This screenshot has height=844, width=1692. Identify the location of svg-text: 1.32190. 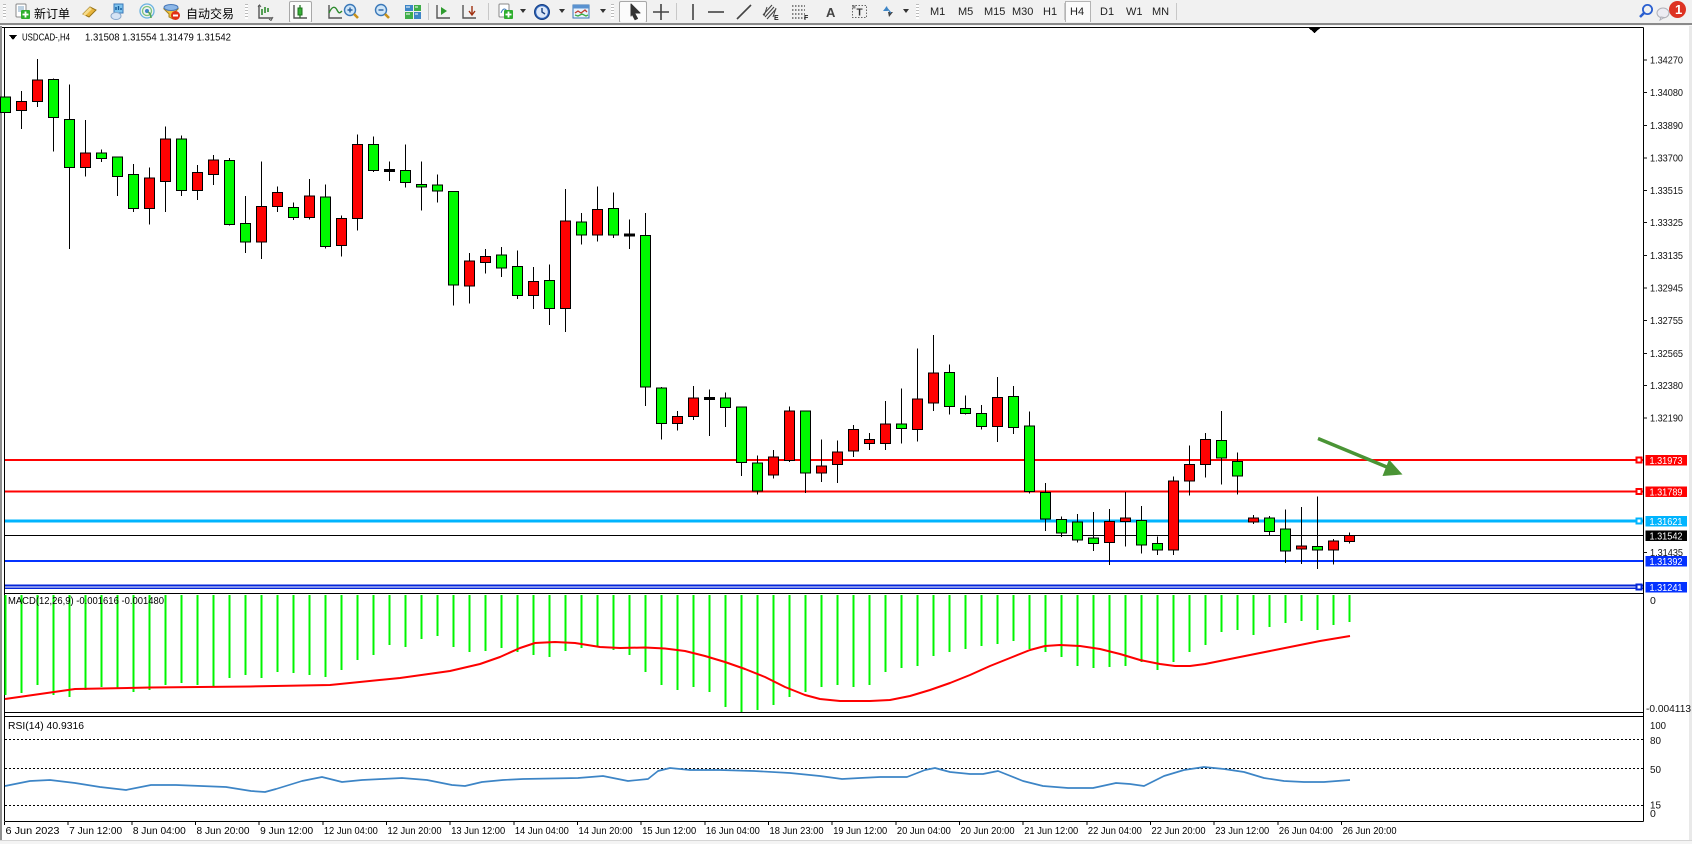
(1666, 419).